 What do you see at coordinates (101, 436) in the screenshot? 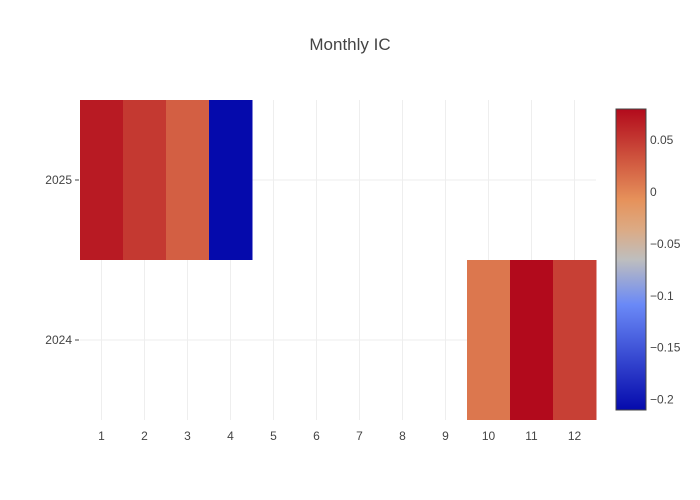
I see `x-tick-label: 1` at bounding box center [101, 436].